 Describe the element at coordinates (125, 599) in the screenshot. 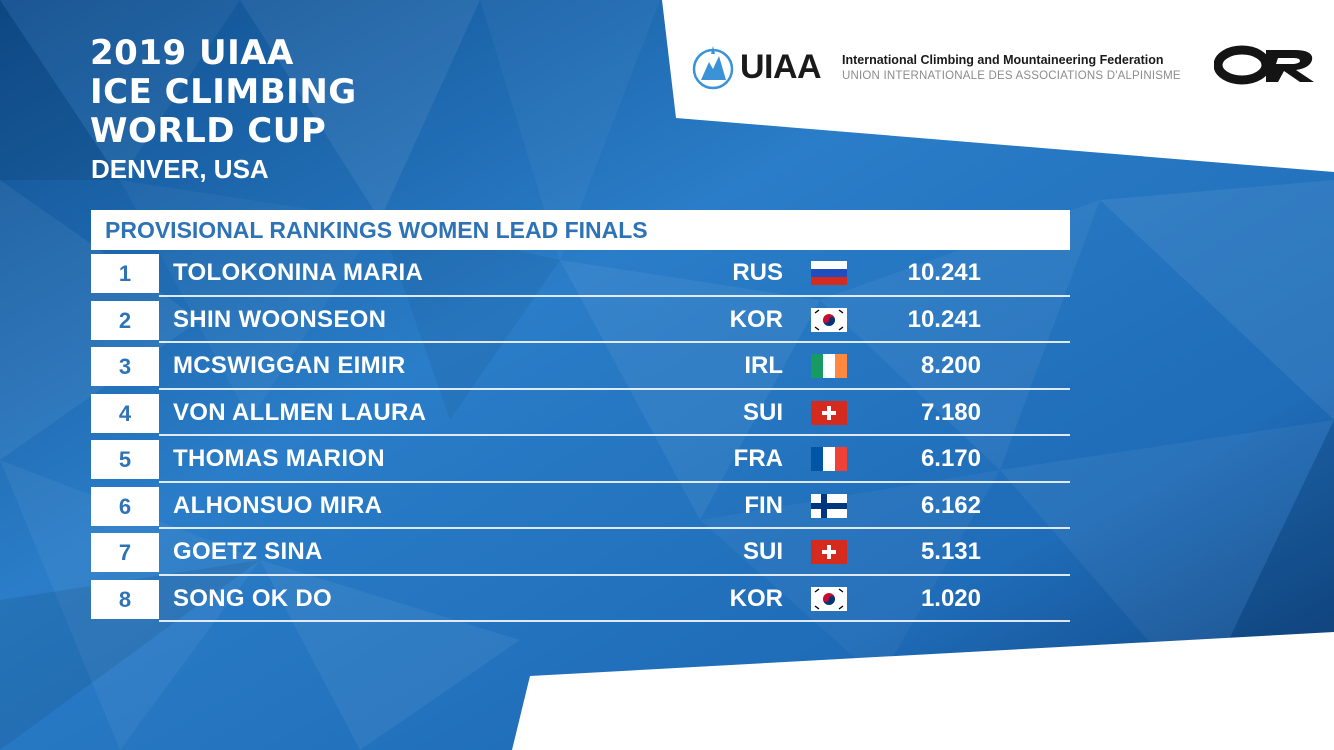

I see `rank-number: 8` at that location.